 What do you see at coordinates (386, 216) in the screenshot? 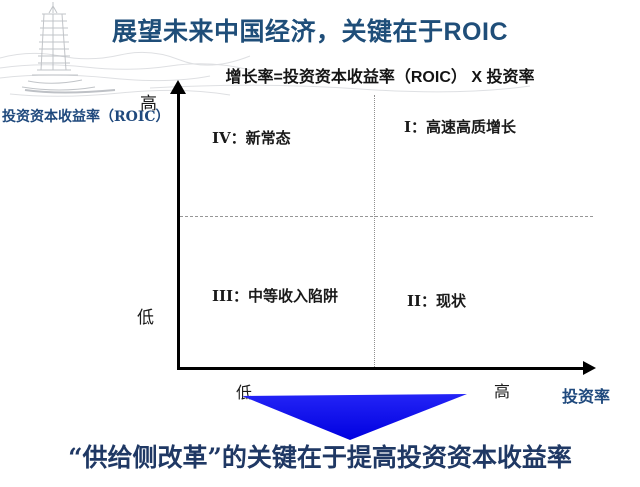
I see `quadrant-horizontal-divider` at bounding box center [386, 216].